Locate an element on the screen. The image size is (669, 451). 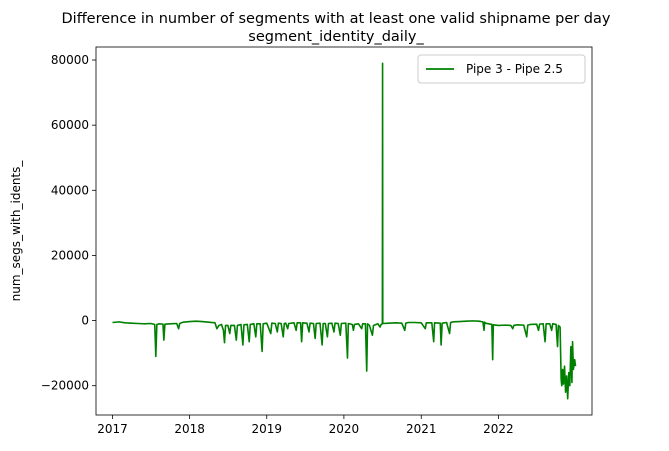
x-tick-label: 2019 is located at coordinates (266, 429).